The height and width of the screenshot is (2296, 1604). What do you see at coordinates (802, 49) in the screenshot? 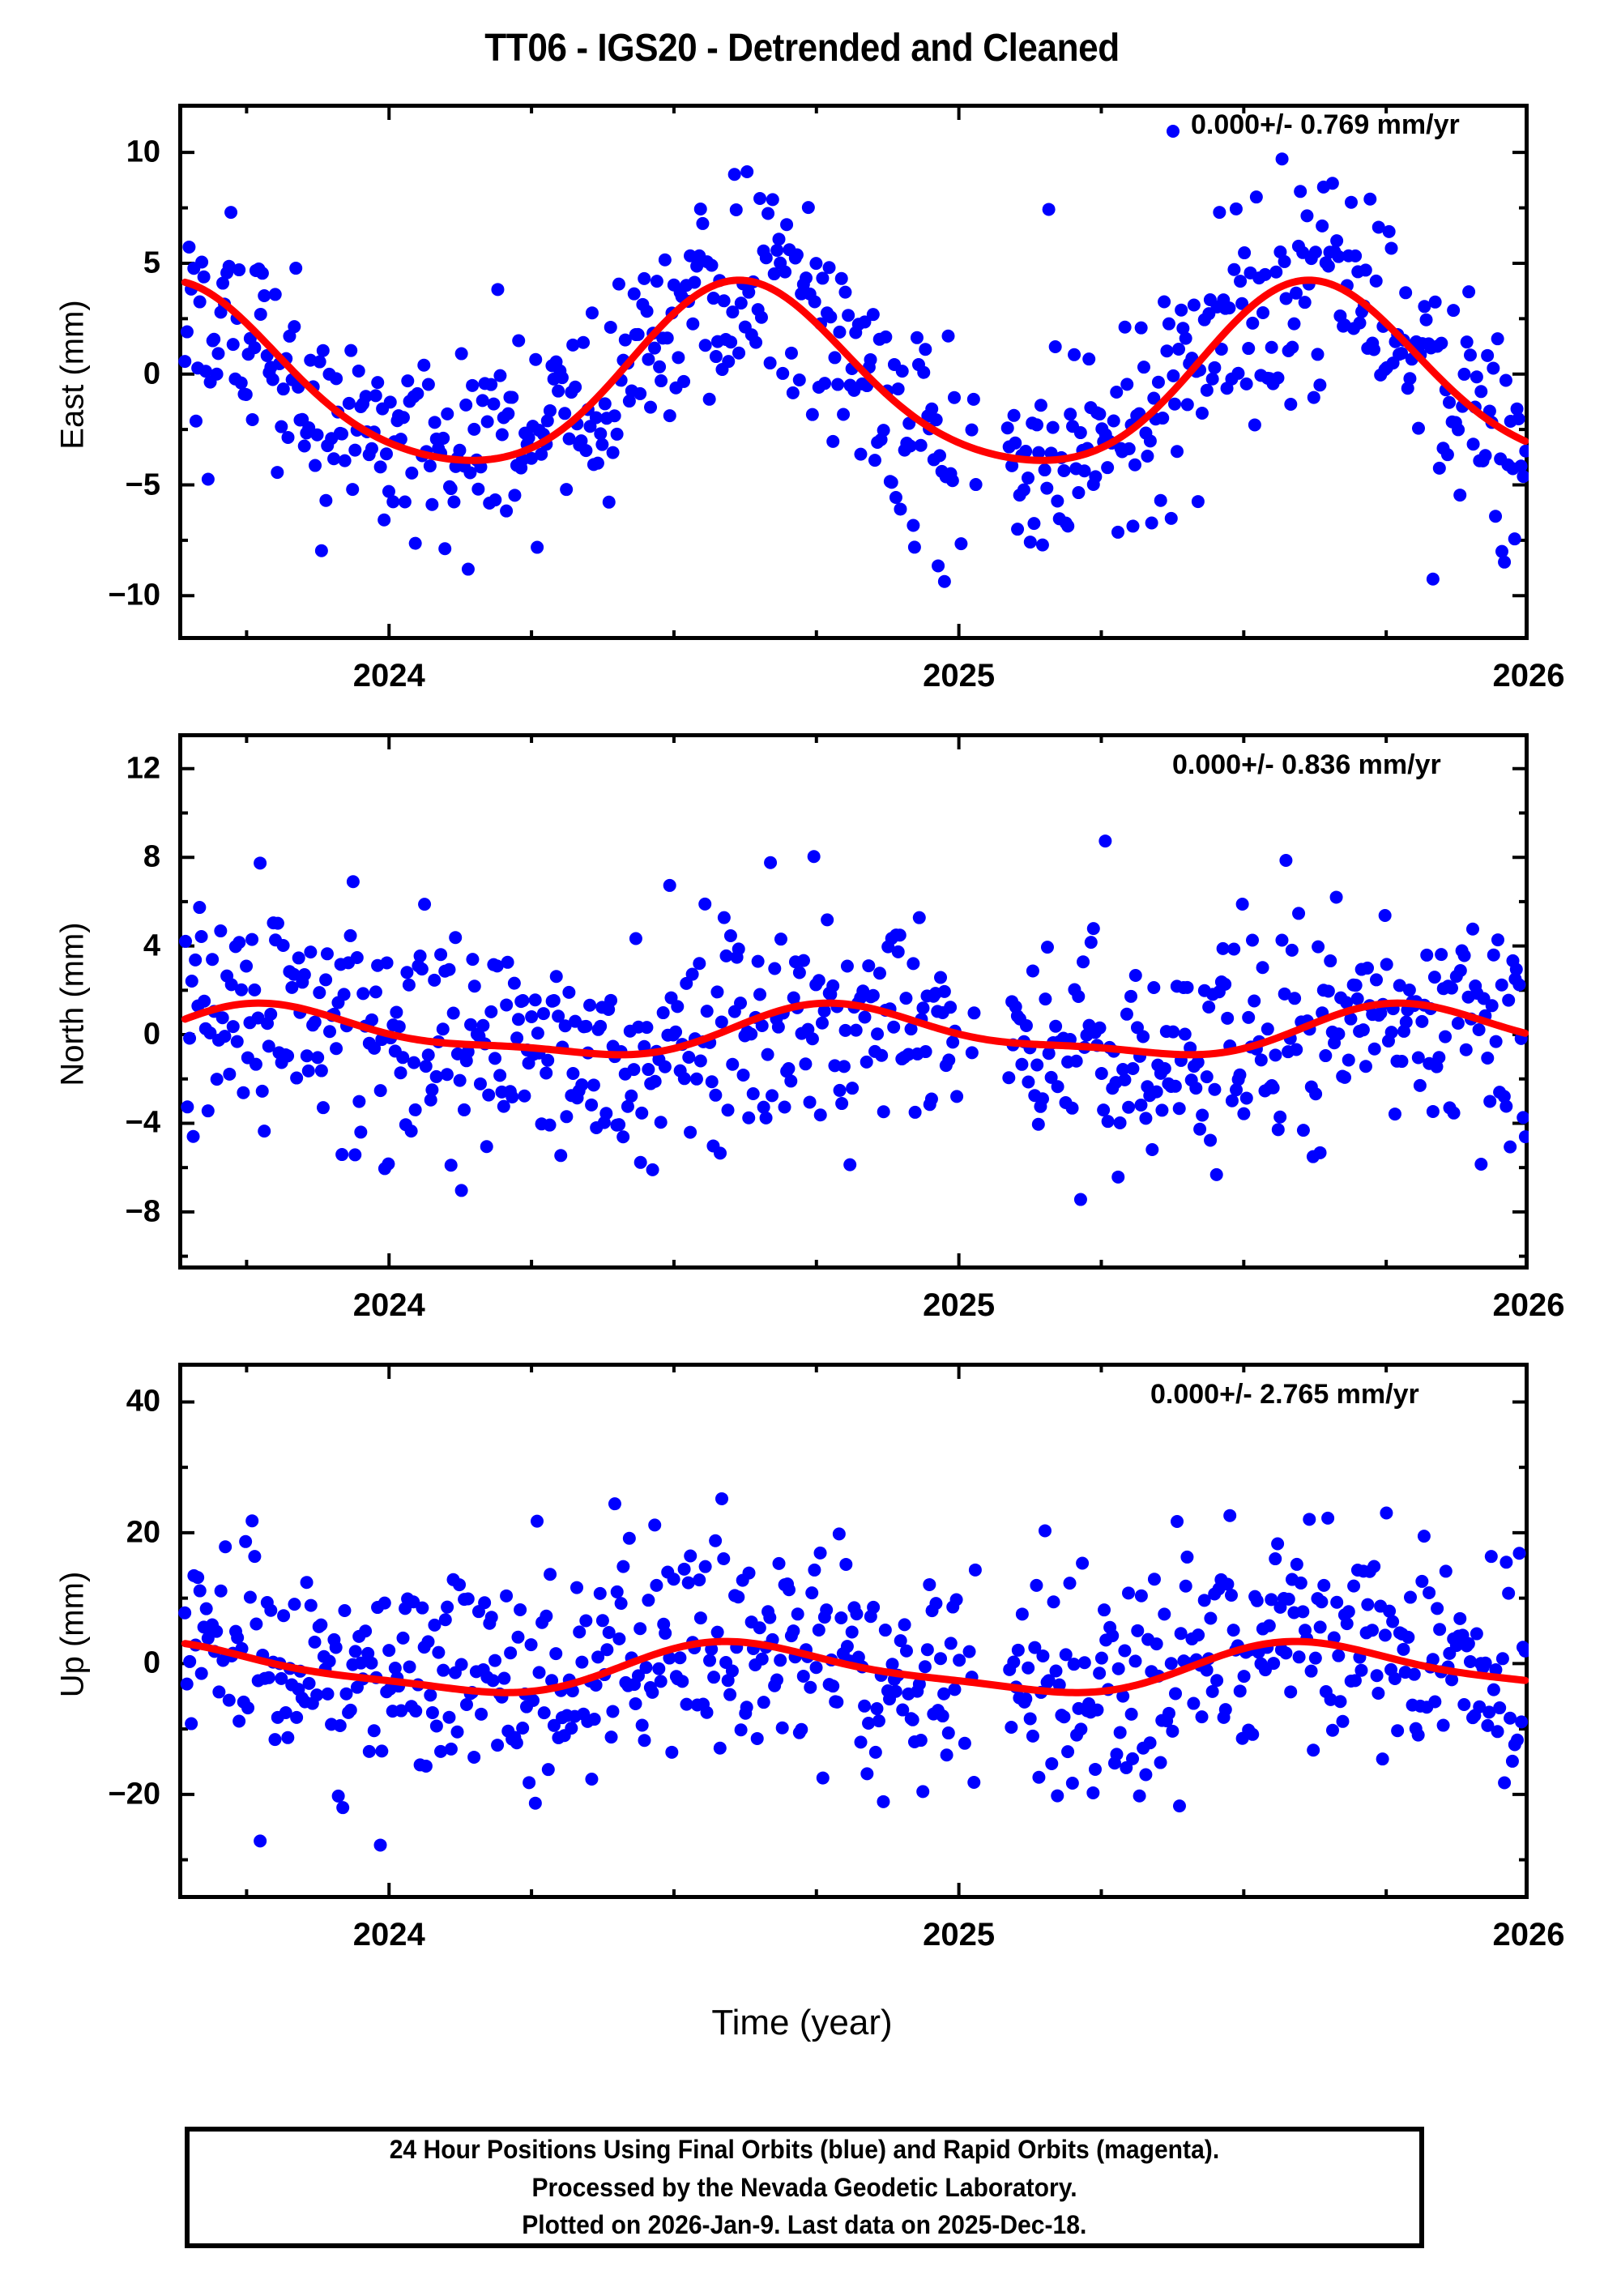
I see `figure-title: TT06 - IGS20 - Detrended and Cleaned` at bounding box center [802, 49].